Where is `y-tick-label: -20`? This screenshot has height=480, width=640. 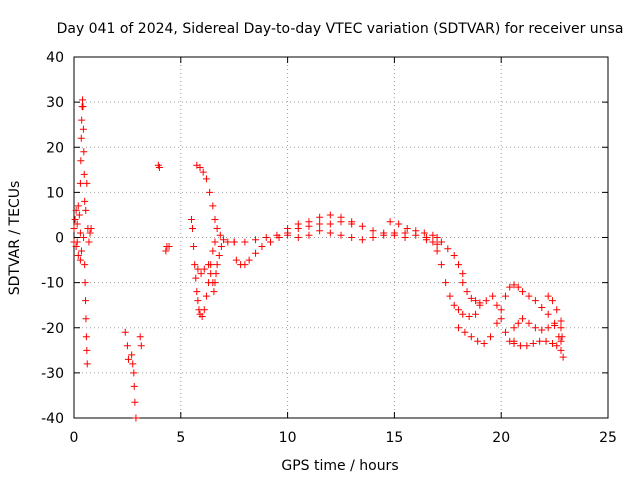 y-tick-label: -20 is located at coordinates (52, 329).